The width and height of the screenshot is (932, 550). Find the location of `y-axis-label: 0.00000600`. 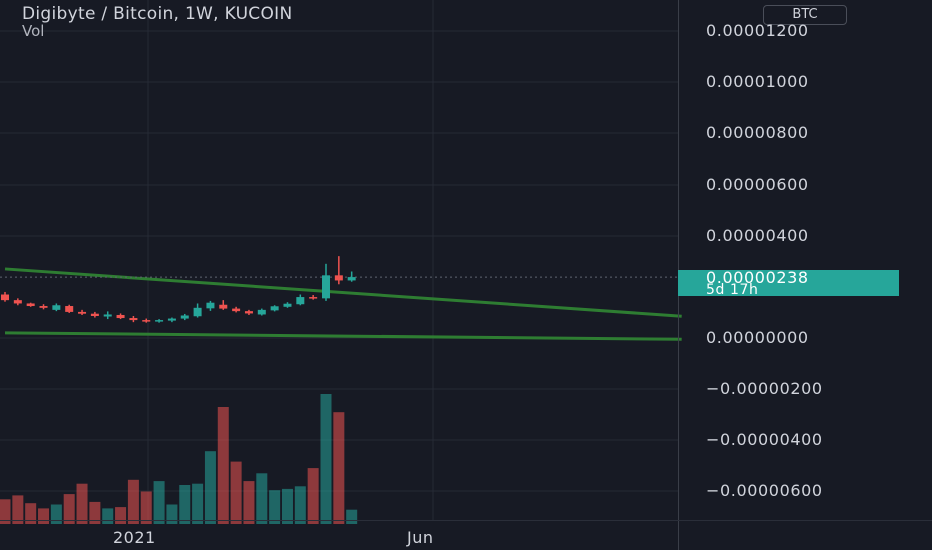

y-axis-label: 0.00000600 is located at coordinates (757, 184).